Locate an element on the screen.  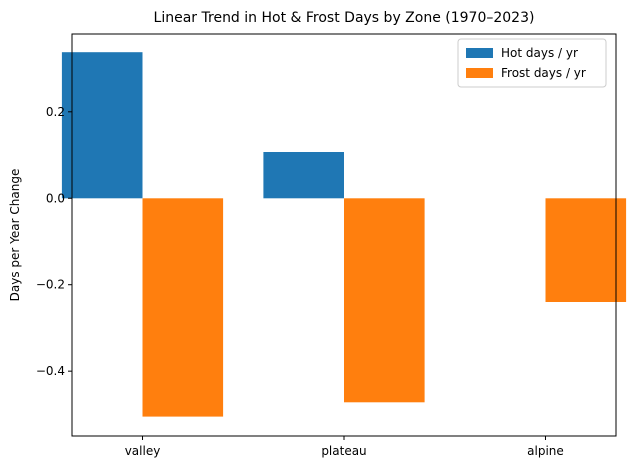
x-tick-label-plateau: plateau is located at coordinates (343, 451).